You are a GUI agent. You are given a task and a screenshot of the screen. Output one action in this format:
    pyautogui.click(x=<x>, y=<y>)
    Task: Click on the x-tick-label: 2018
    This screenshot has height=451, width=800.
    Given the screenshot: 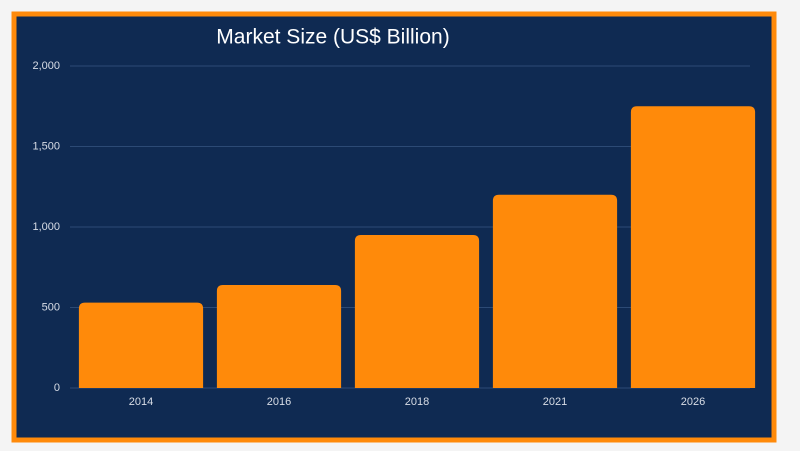 What is the action you would take?
    pyautogui.click(x=417, y=402)
    